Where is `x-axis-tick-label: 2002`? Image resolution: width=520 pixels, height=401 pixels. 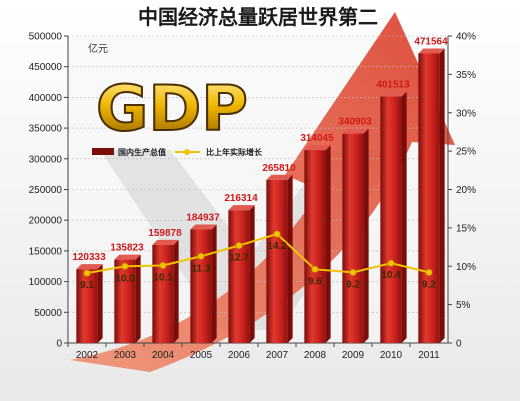 x-axis-tick-label: 2002 is located at coordinates (87, 355).